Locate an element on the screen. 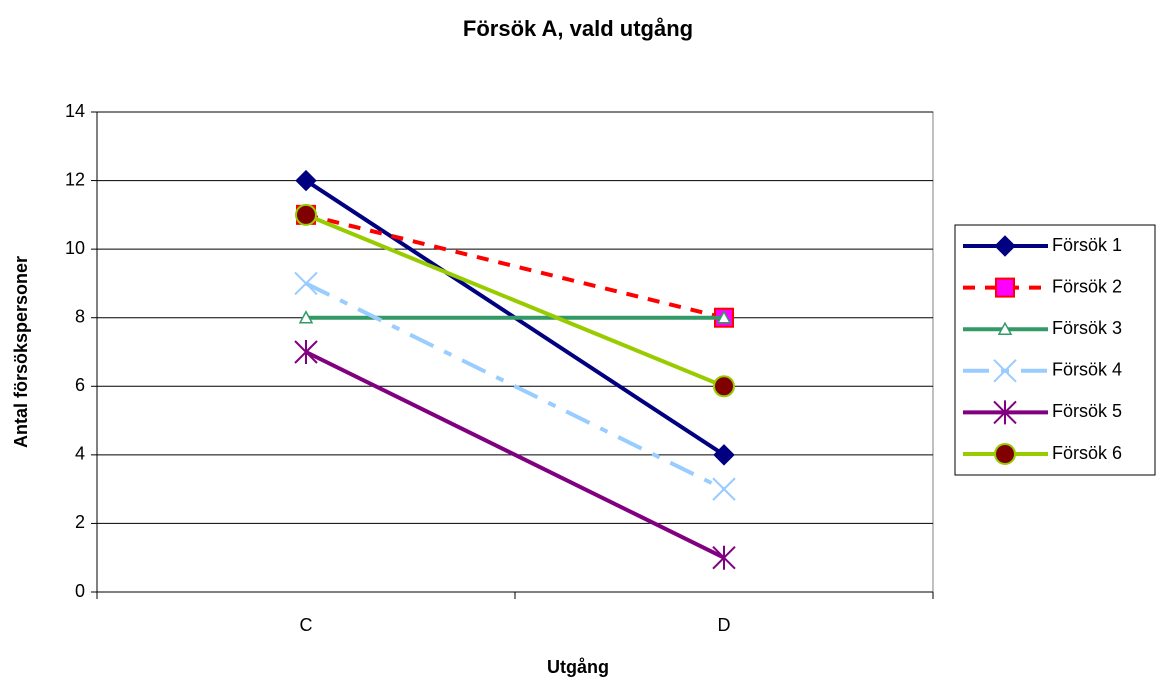 The height and width of the screenshot is (686, 1156). x-tick-label: C is located at coordinates (306, 625).